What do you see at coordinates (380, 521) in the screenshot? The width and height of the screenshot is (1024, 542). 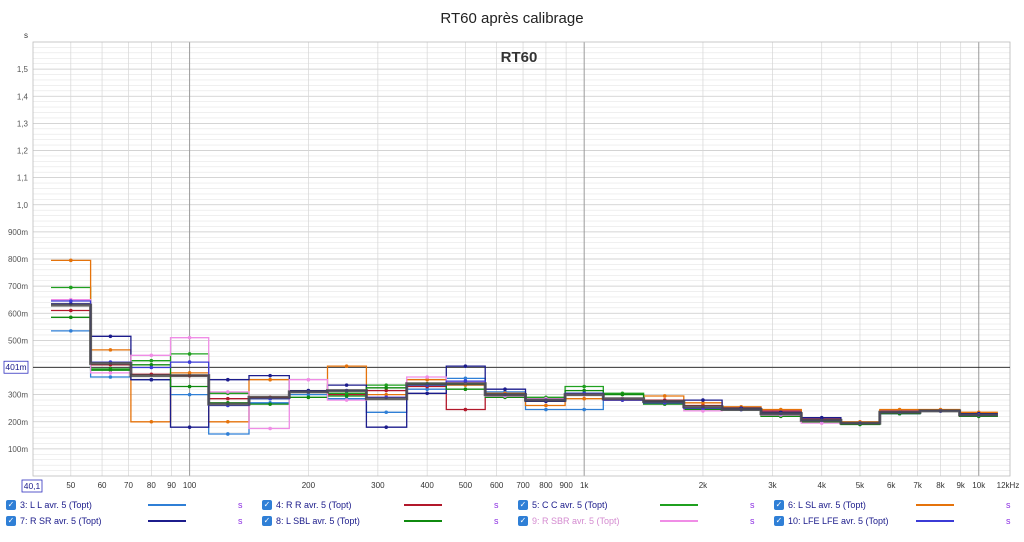 I see `legend-item: ✓ 8: L SBL avr. 5 (Topt) s` at bounding box center [380, 521].